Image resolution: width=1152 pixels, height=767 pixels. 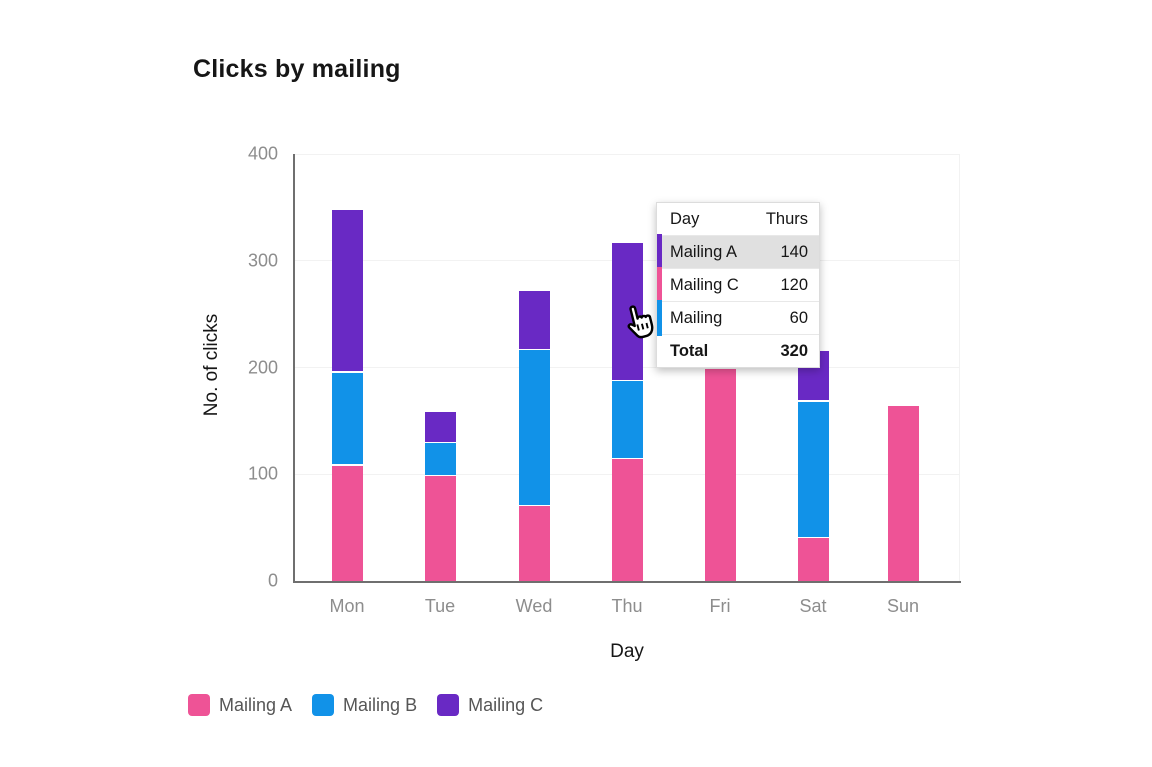 What do you see at coordinates (813, 469) in the screenshot?
I see `bar-segment-sat-mailing-b` at bounding box center [813, 469].